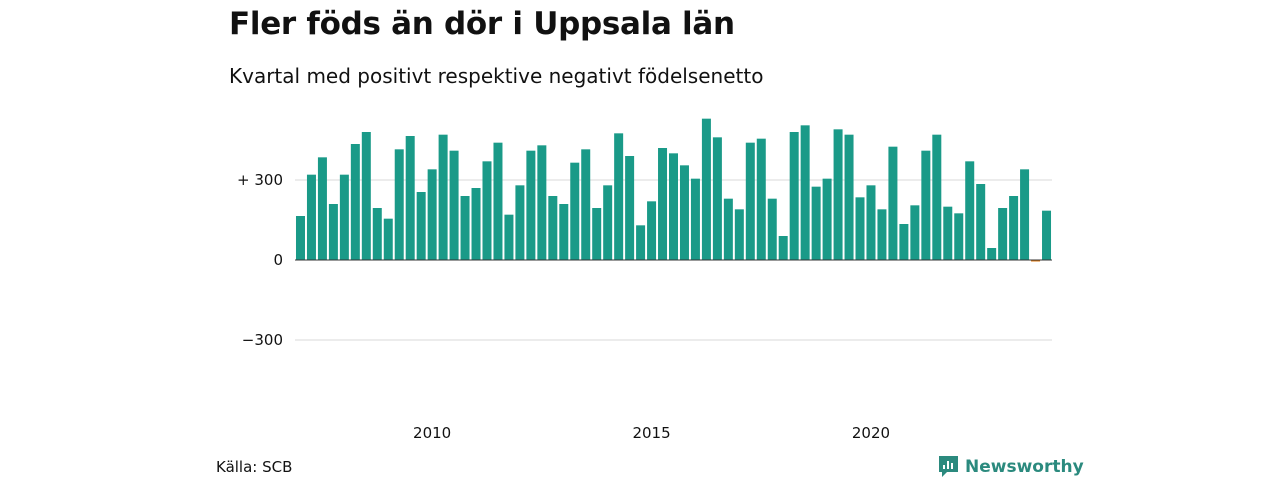 Image resolution: width=1280 pixels, height=480 pixels. What do you see at coordinates (871, 433) in the screenshot?
I see `x-tick-label: 2020` at bounding box center [871, 433].